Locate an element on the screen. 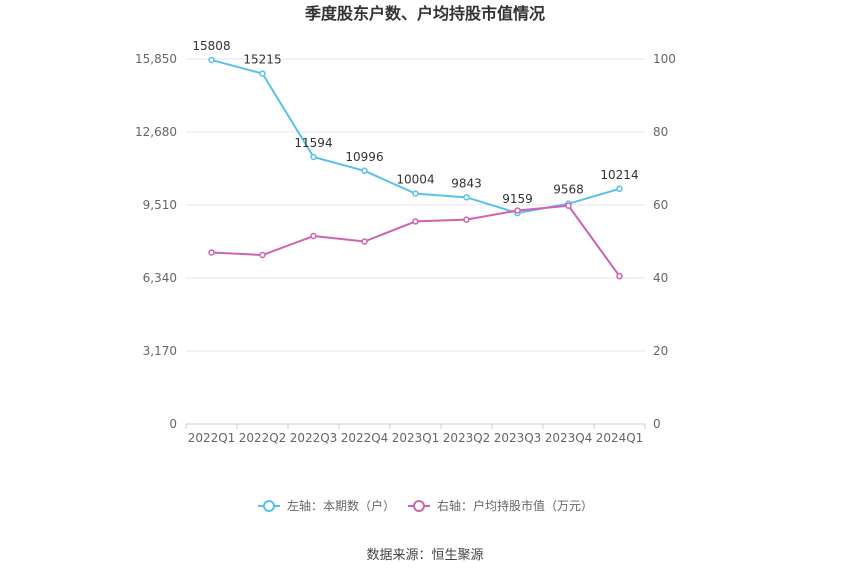 This screenshot has height=575, width=850. left-tick-label: 9,510 is located at coordinates (160, 205).